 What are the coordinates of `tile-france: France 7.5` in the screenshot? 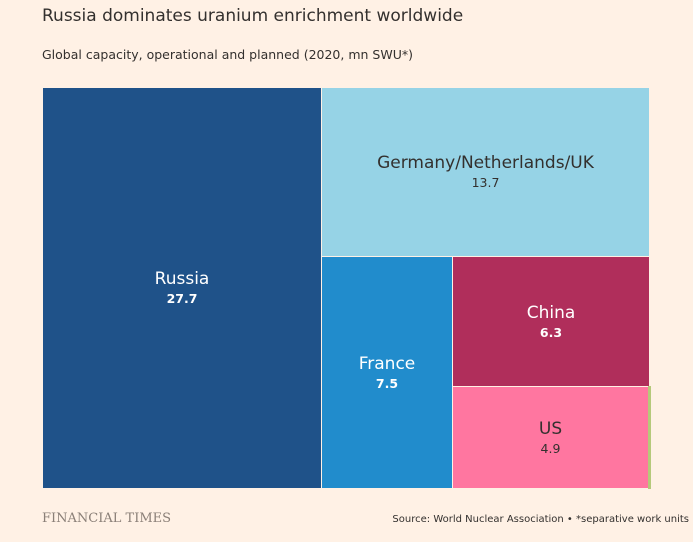 It's located at (387, 372).